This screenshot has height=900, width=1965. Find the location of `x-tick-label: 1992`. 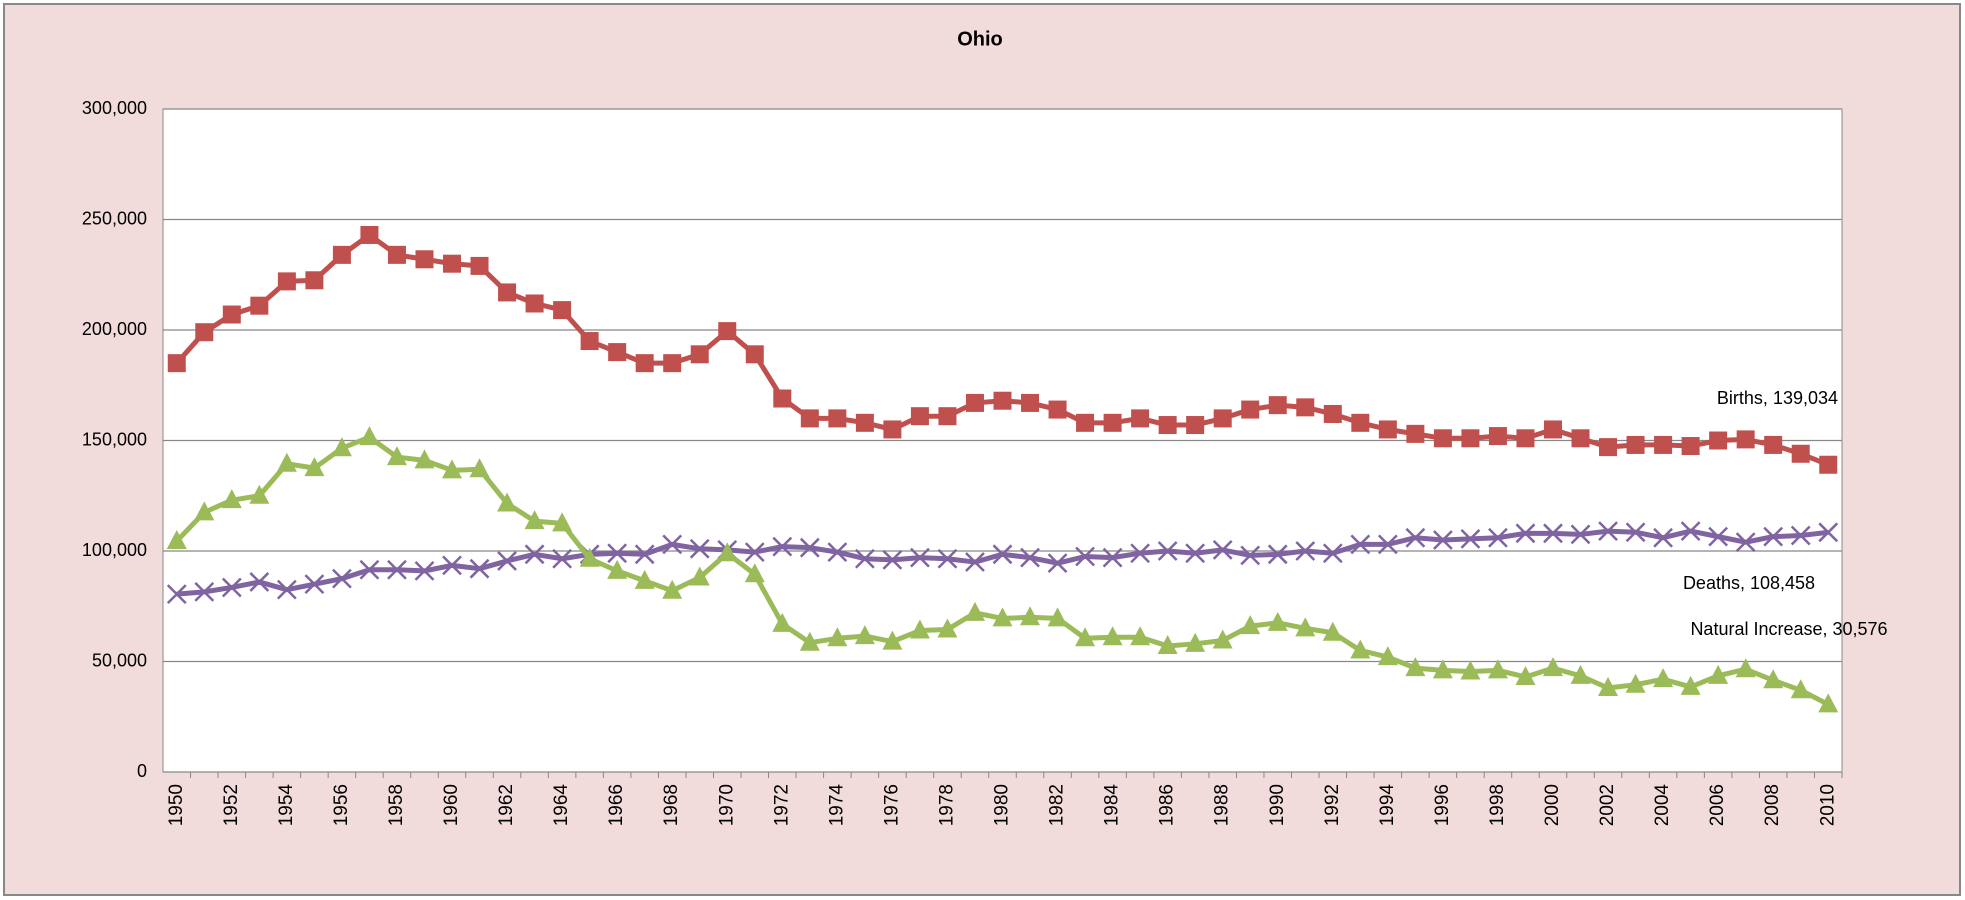

x-tick-label: 1992 is located at coordinates (1332, 805).